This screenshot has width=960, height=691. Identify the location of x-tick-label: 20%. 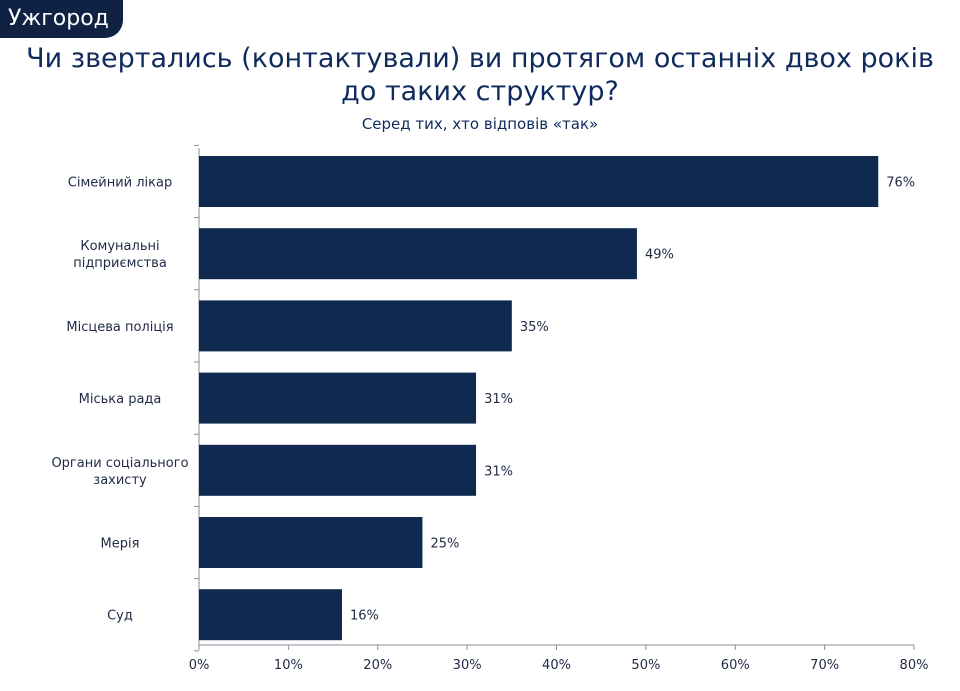
(377, 665).